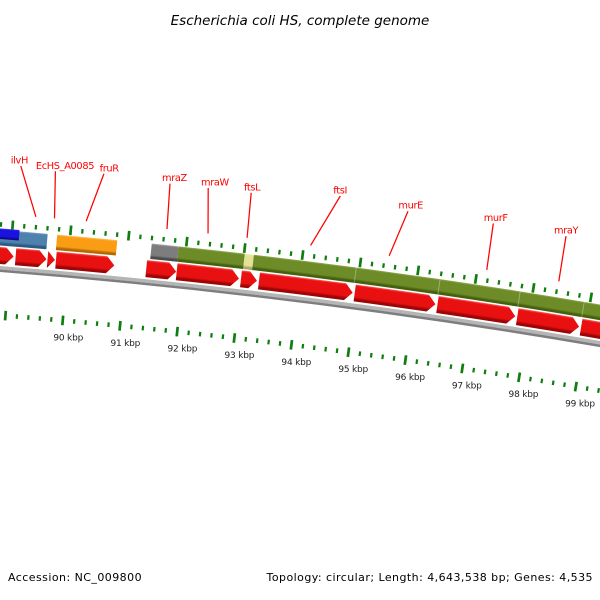  What do you see at coordinates (580, 405) in the screenshot?
I see `ruler-kbp-label: 99 kbp` at bounding box center [580, 405].